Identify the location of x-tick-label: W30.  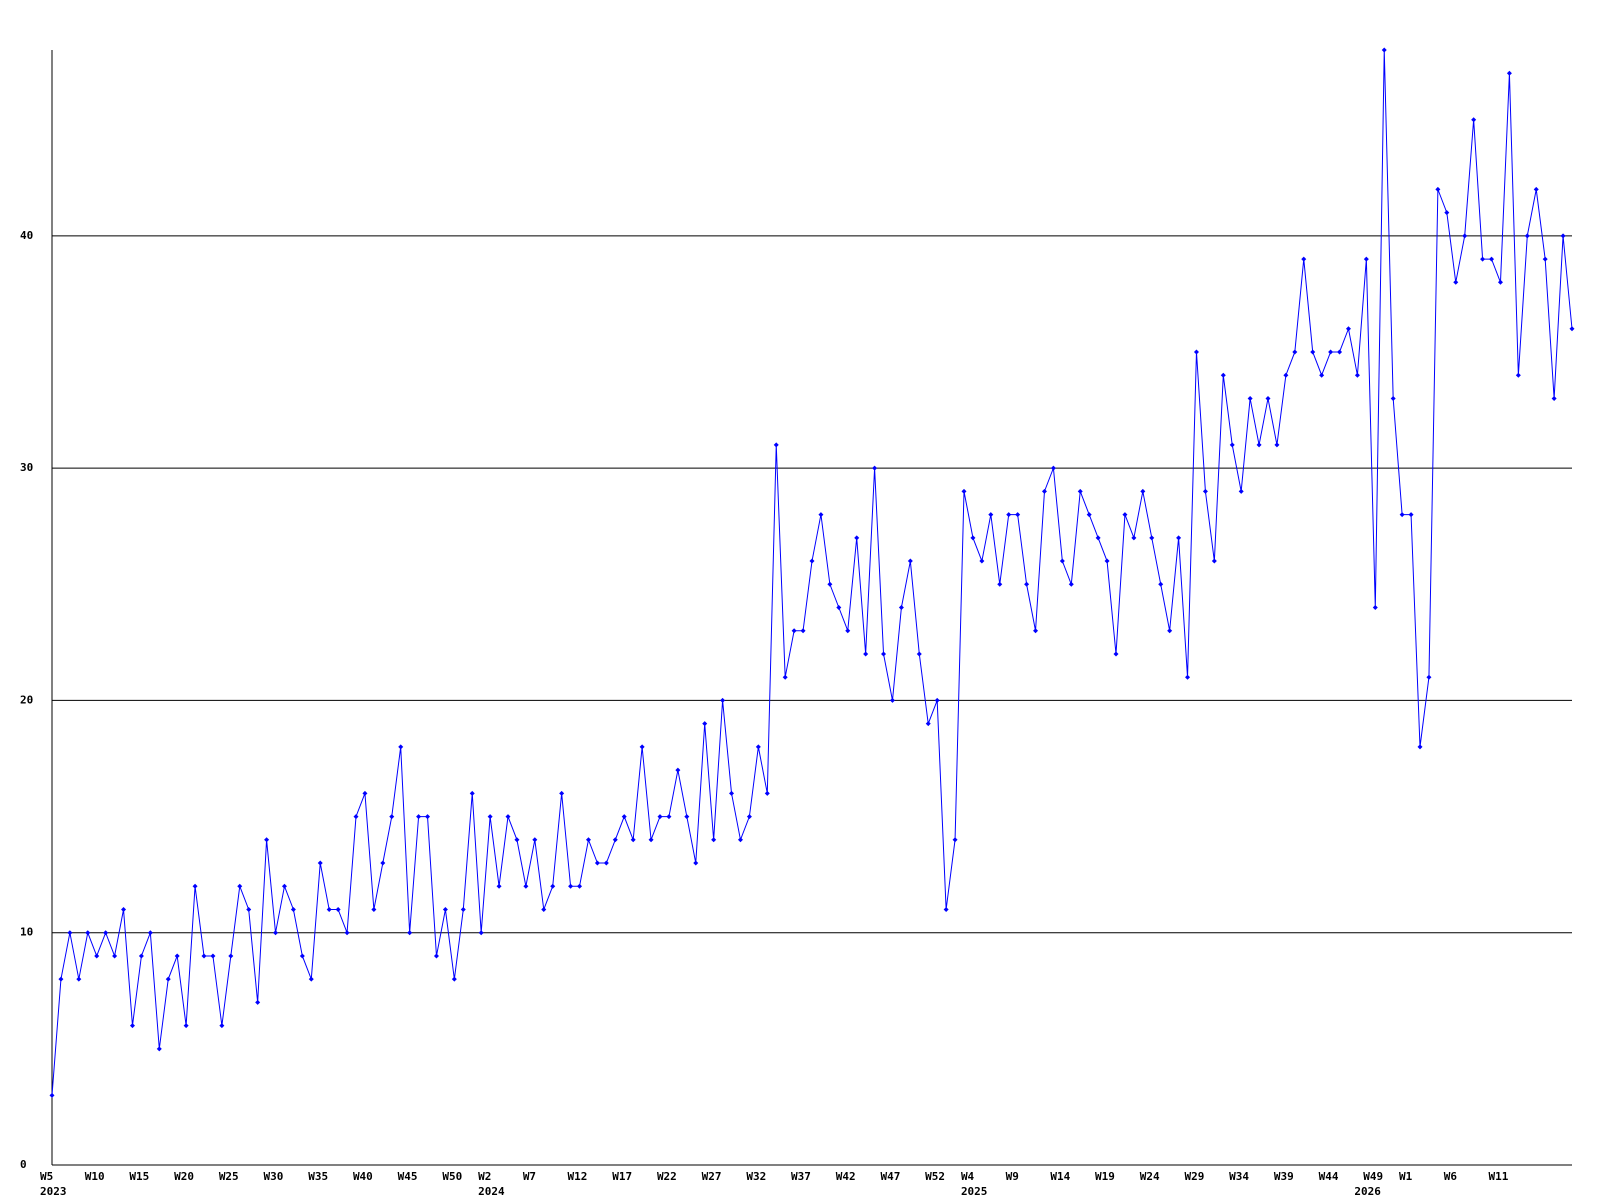
(274, 1176).